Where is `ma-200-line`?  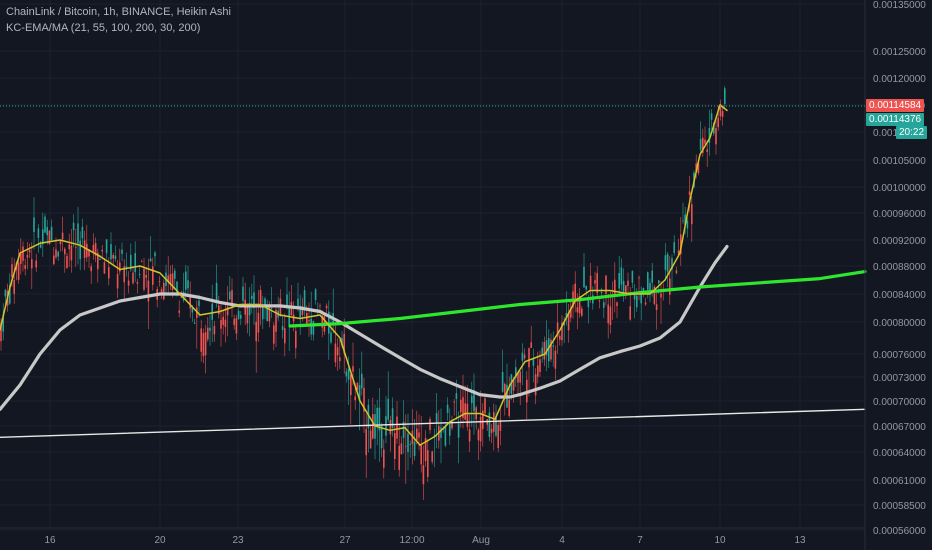
ma-200-line is located at coordinates (577, 299).